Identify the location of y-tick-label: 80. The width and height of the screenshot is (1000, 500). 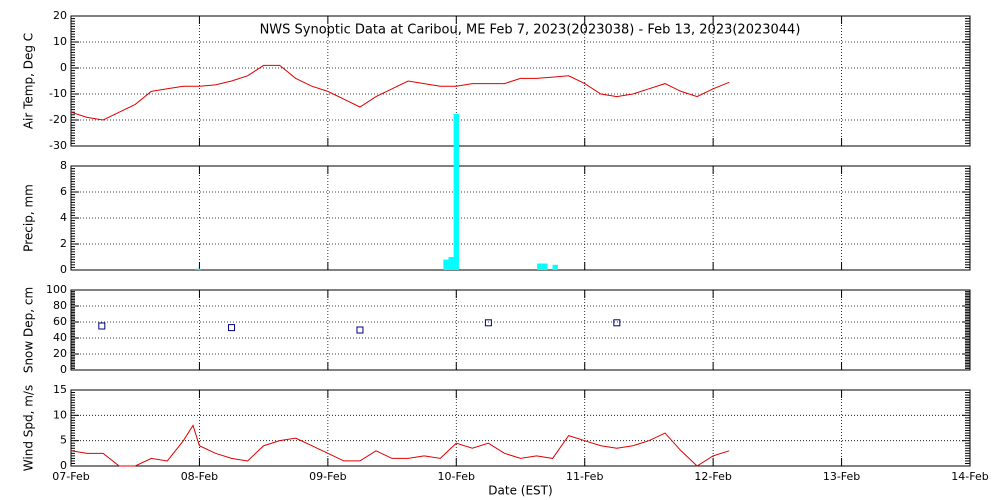
(60, 305).